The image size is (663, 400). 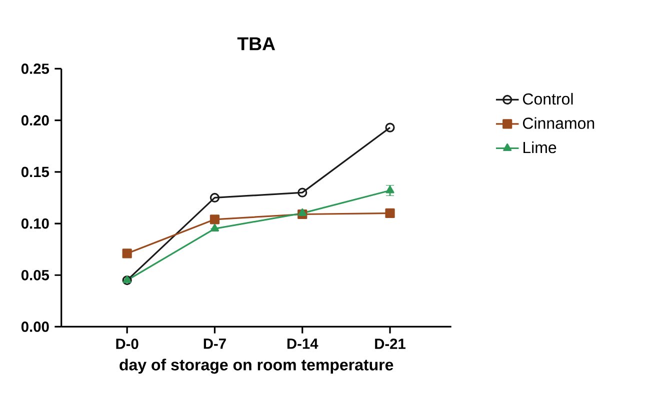 What do you see at coordinates (35, 120) in the screenshot?
I see `y-tick-label: 0.20` at bounding box center [35, 120].